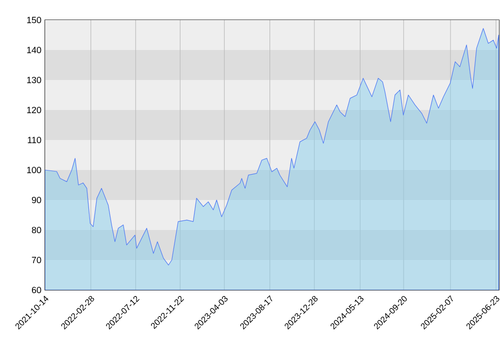 The width and height of the screenshot is (500, 350). What do you see at coordinates (34, 110) in the screenshot?
I see `y-tick-label: 120` at bounding box center [34, 110].